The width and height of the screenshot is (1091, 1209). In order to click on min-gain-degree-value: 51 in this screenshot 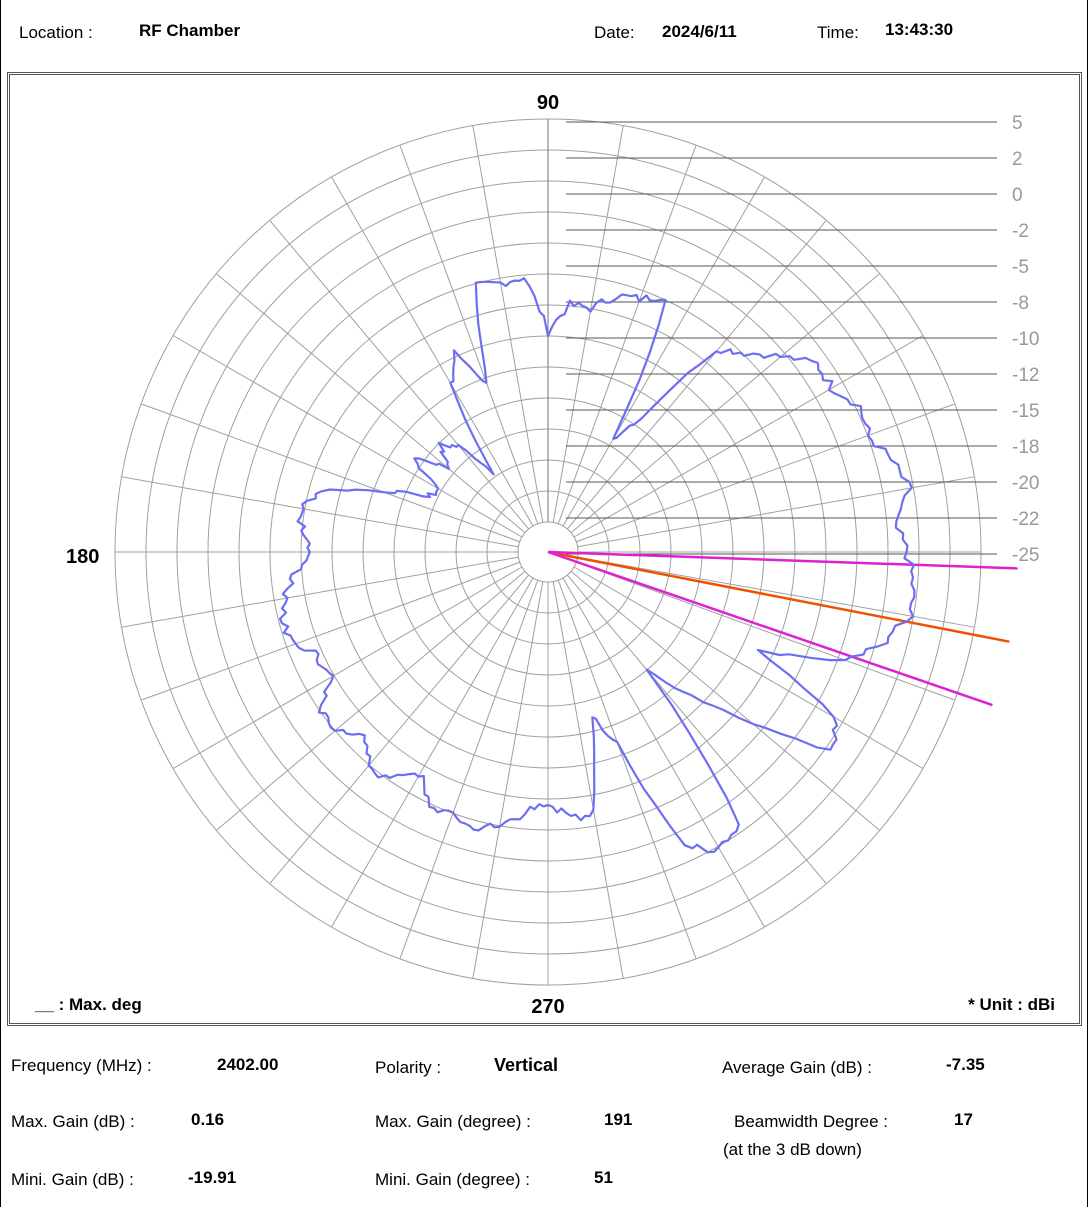, I will do `click(603, 1177)`.